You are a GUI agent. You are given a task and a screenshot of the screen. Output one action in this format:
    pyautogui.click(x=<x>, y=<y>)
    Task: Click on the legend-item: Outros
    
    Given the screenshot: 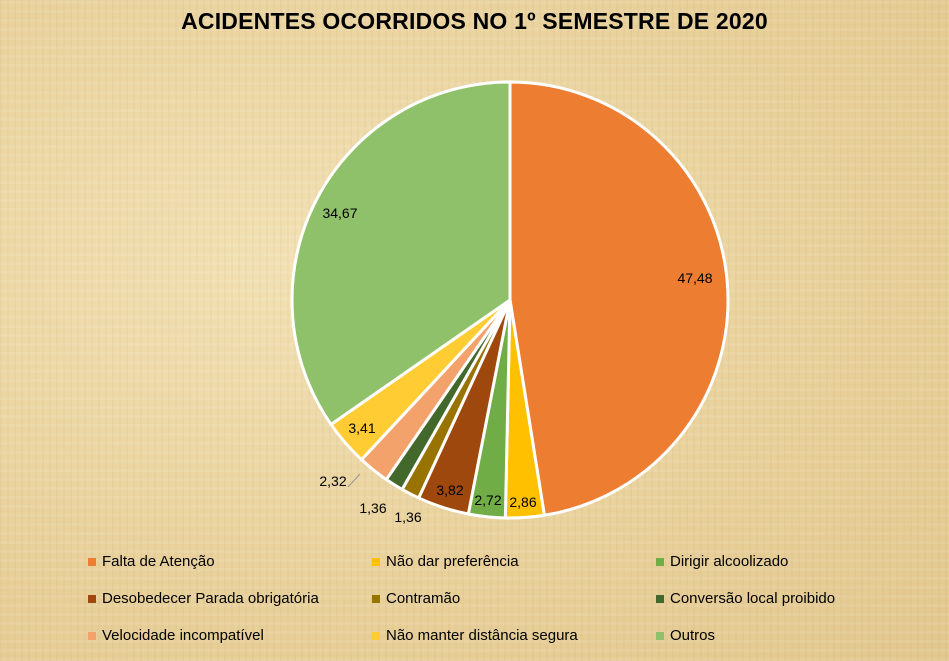 What is the action you would take?
    pyautogui.click(x=685, y=635)
    